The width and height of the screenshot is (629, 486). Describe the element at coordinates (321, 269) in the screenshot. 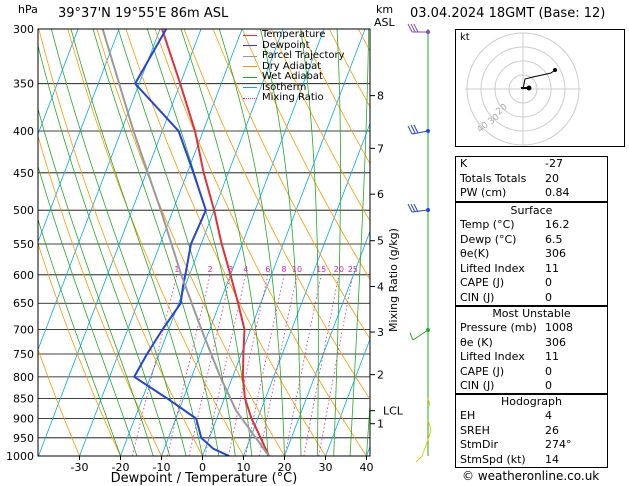

I see `mixing-ratio-label: 15` at that location.